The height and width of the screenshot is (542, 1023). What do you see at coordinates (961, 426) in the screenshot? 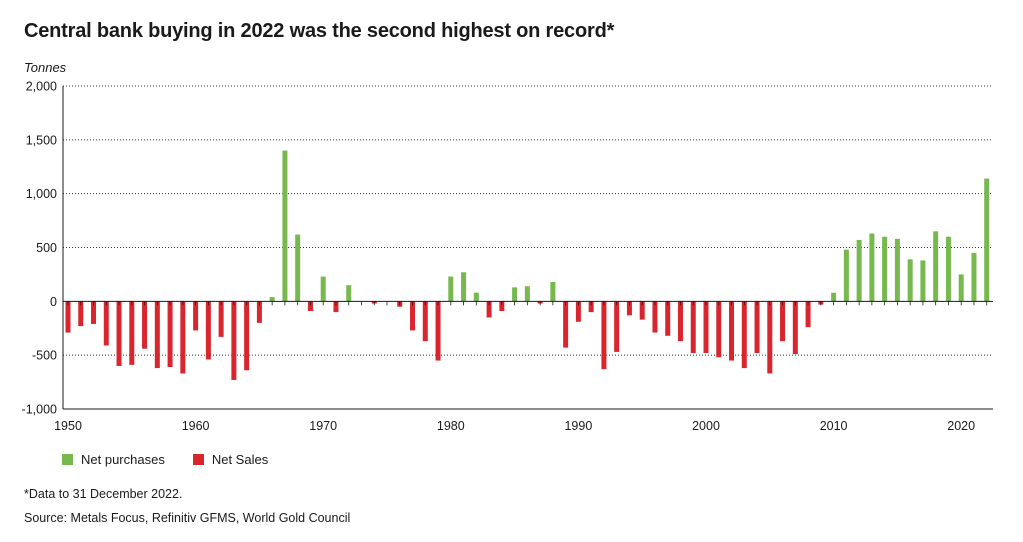
I see `x-tick-label: 2020` at bounding box center [961, 426].